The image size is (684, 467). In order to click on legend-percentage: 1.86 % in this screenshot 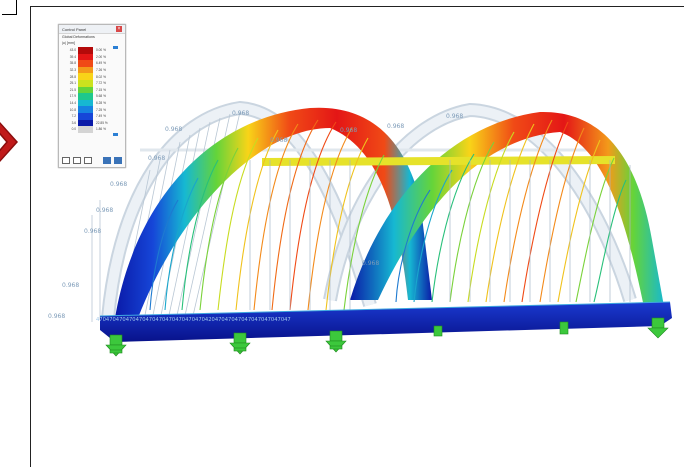, I will do `click(101, 129)`.